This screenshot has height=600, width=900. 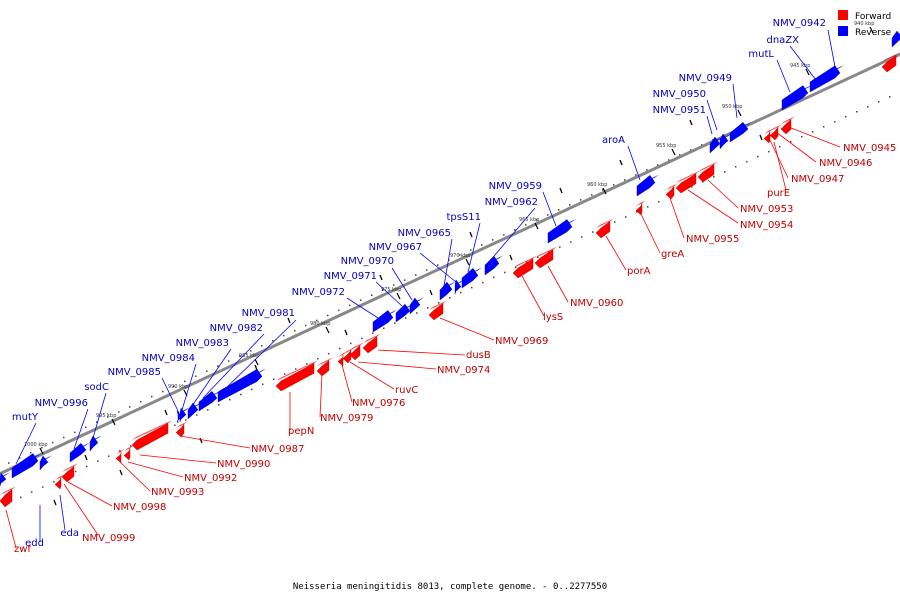 I want to click on gene-label-NMV_0945: NMV_0945, so click(x=869, y=148).